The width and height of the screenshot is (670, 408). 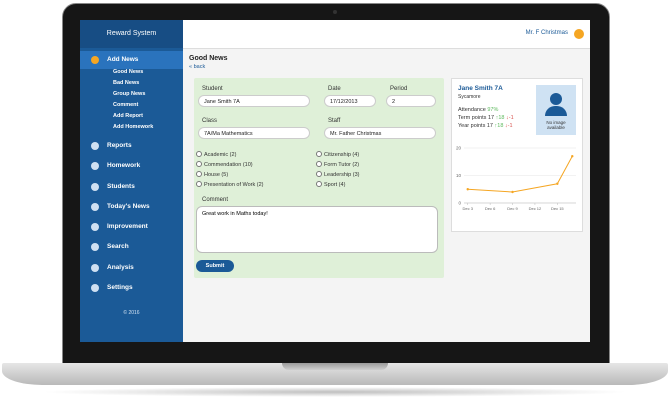 What do you see at coordinates (411, 101) in the screenshot?
I see `period-select: 2` at bounding box center [411, 101].